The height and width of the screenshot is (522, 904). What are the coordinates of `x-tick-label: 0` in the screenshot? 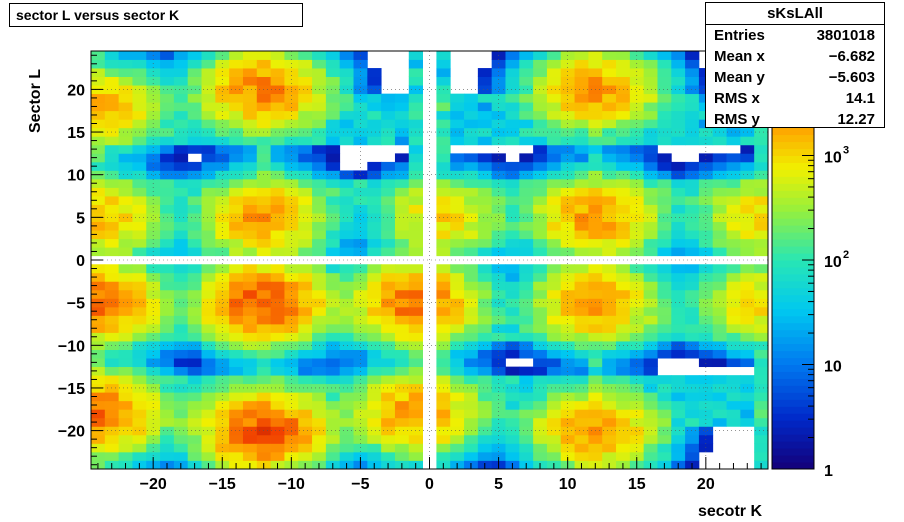 It's located at (429, 484).